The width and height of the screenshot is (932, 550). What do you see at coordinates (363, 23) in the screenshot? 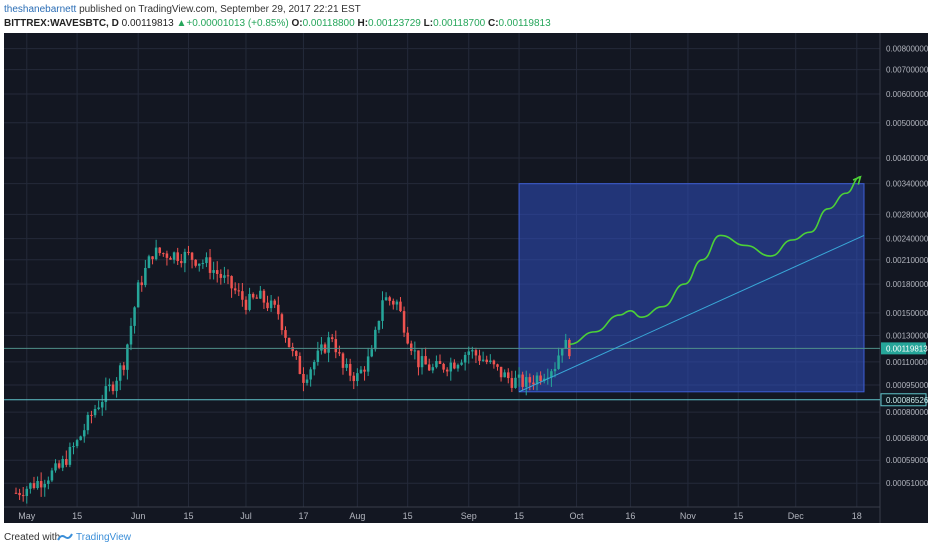
I see `high-label: H:` at bounding box center [363, 23].